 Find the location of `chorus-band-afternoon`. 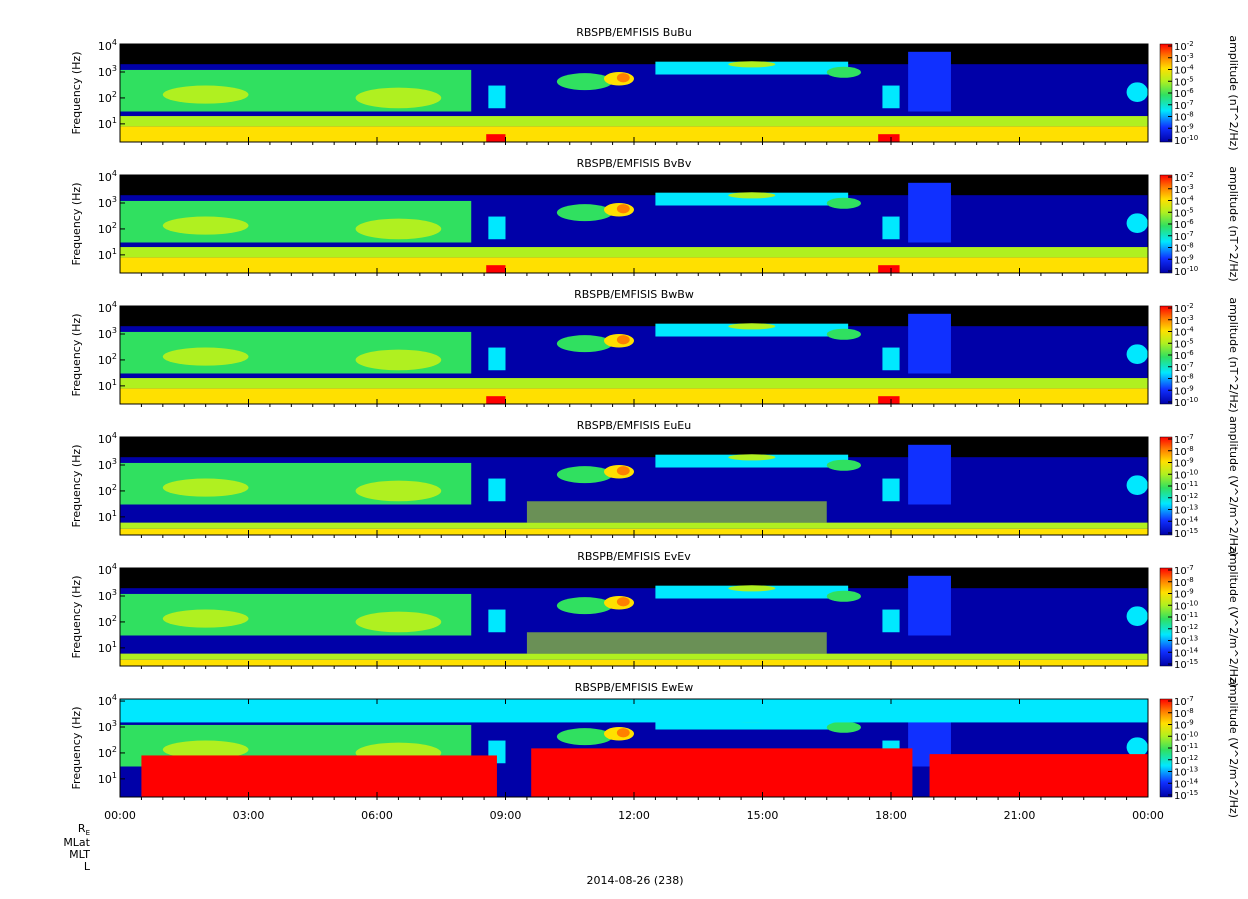

chorus-band-afternoon is located at coordinates (752, 68).